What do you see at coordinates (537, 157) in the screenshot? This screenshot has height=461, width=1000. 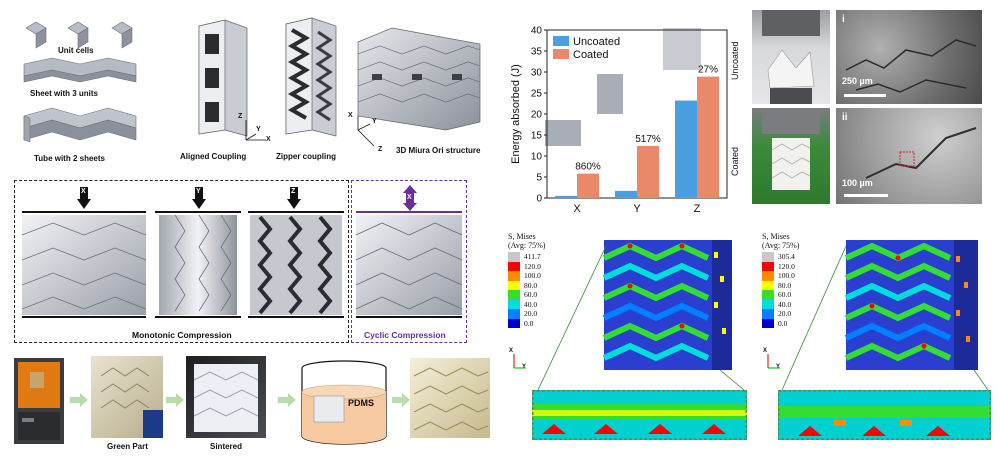 I see `y-tick-label: 10` at bounding box center [537, 157].